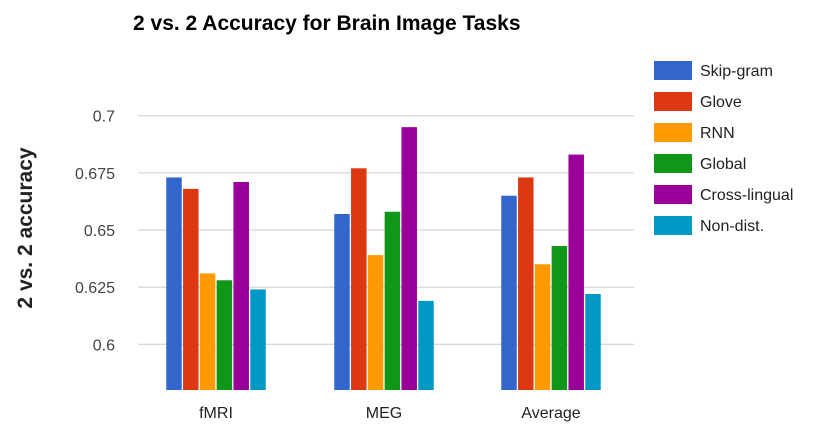 This screenshot has height=426, width=818. What do you see at coordinates (409, 259) in the screenshot?
I see `bar-cross-lingual-meg` at bounding box center [409, 259].